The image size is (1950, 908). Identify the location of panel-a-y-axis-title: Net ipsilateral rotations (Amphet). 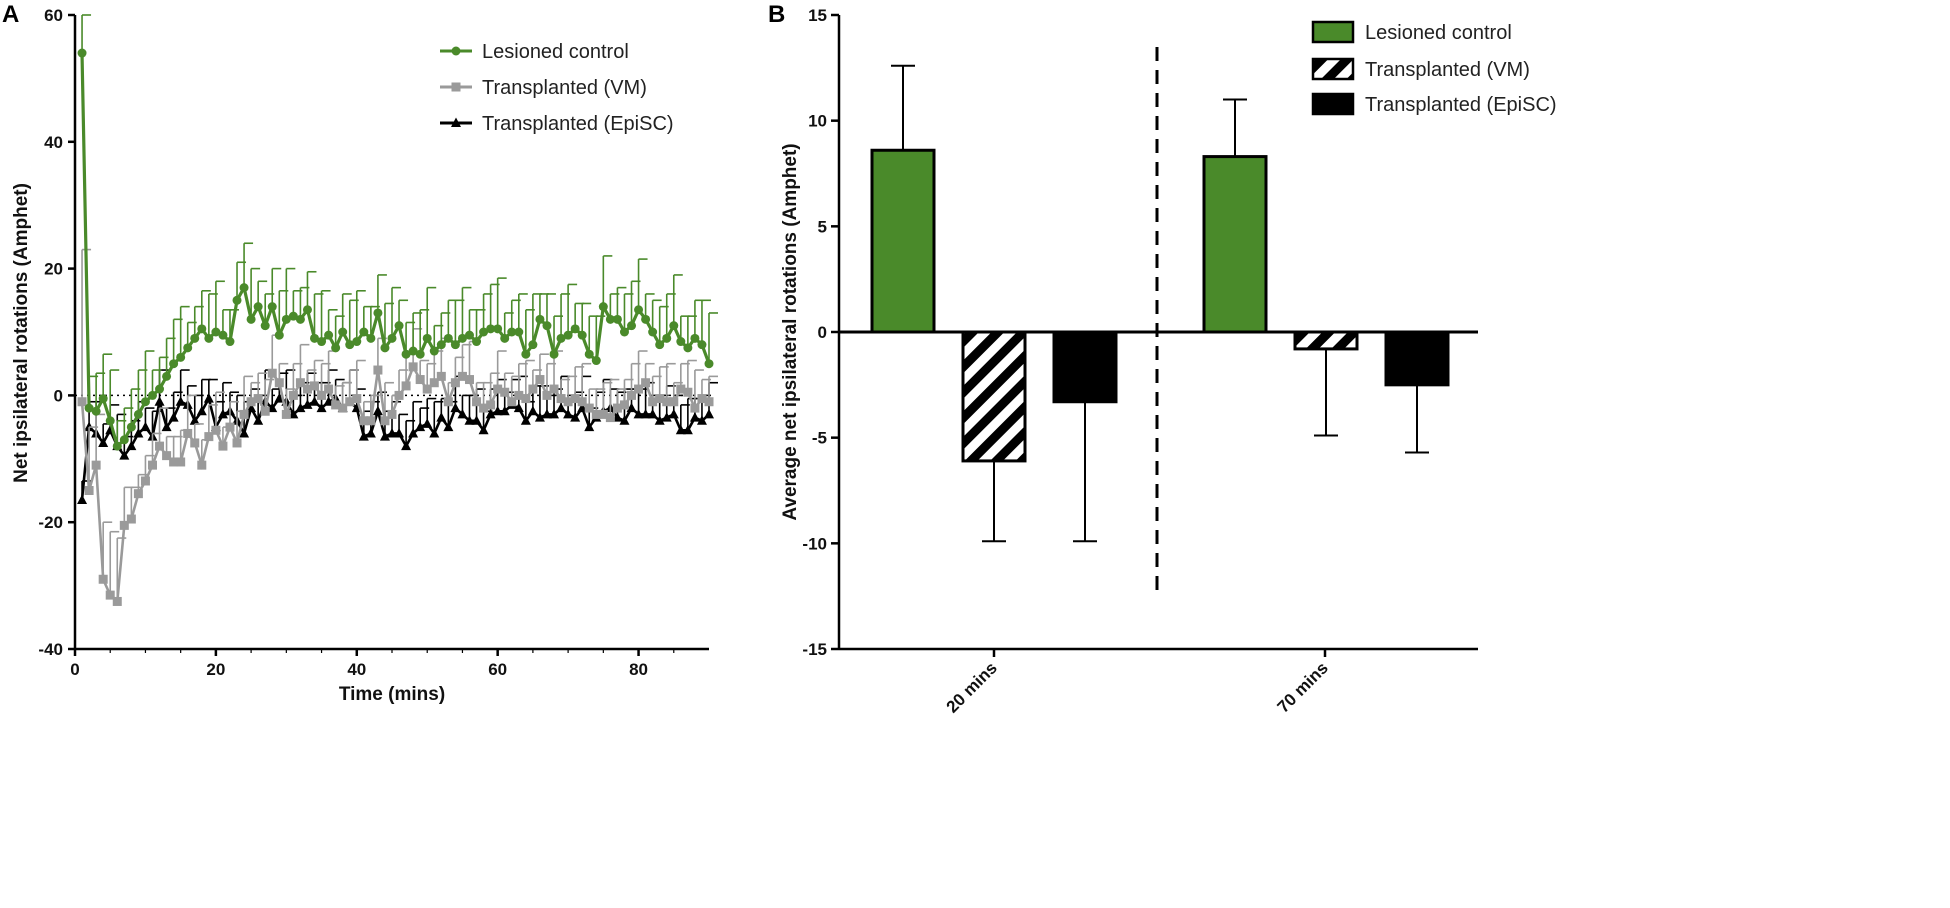
(21, 333).